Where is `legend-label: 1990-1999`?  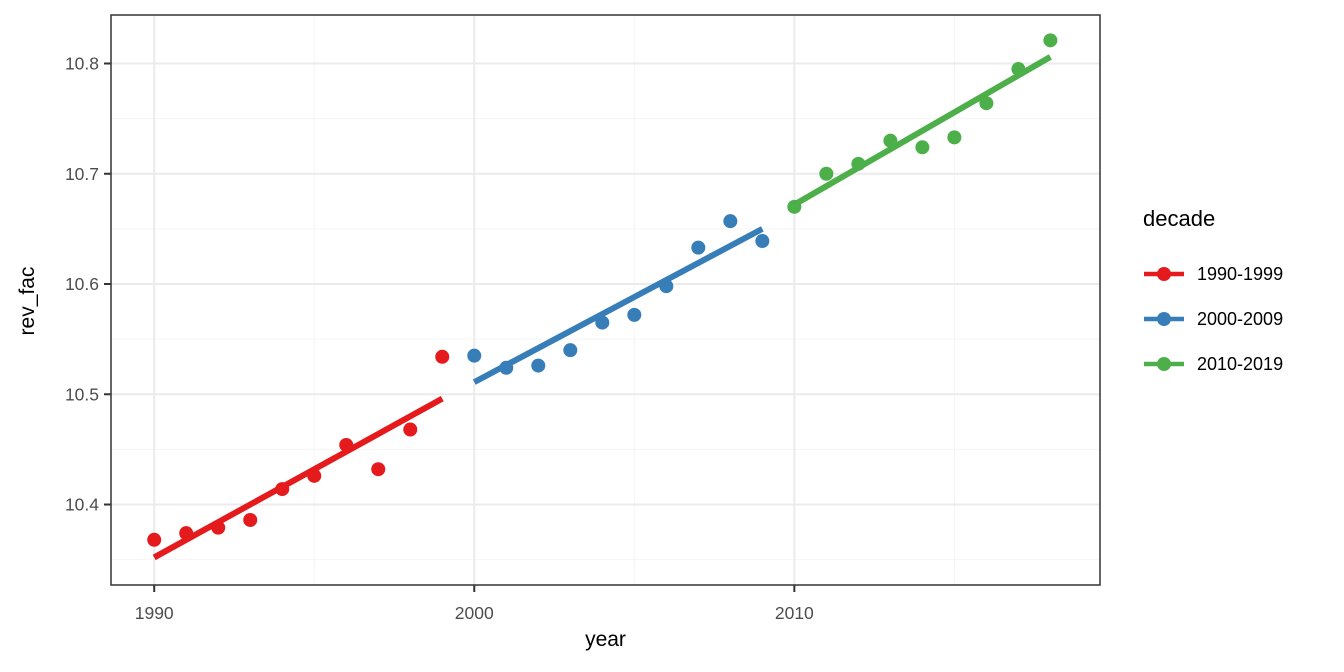
legend-label: 1990-1999 is located at coordinates (1240, 273).